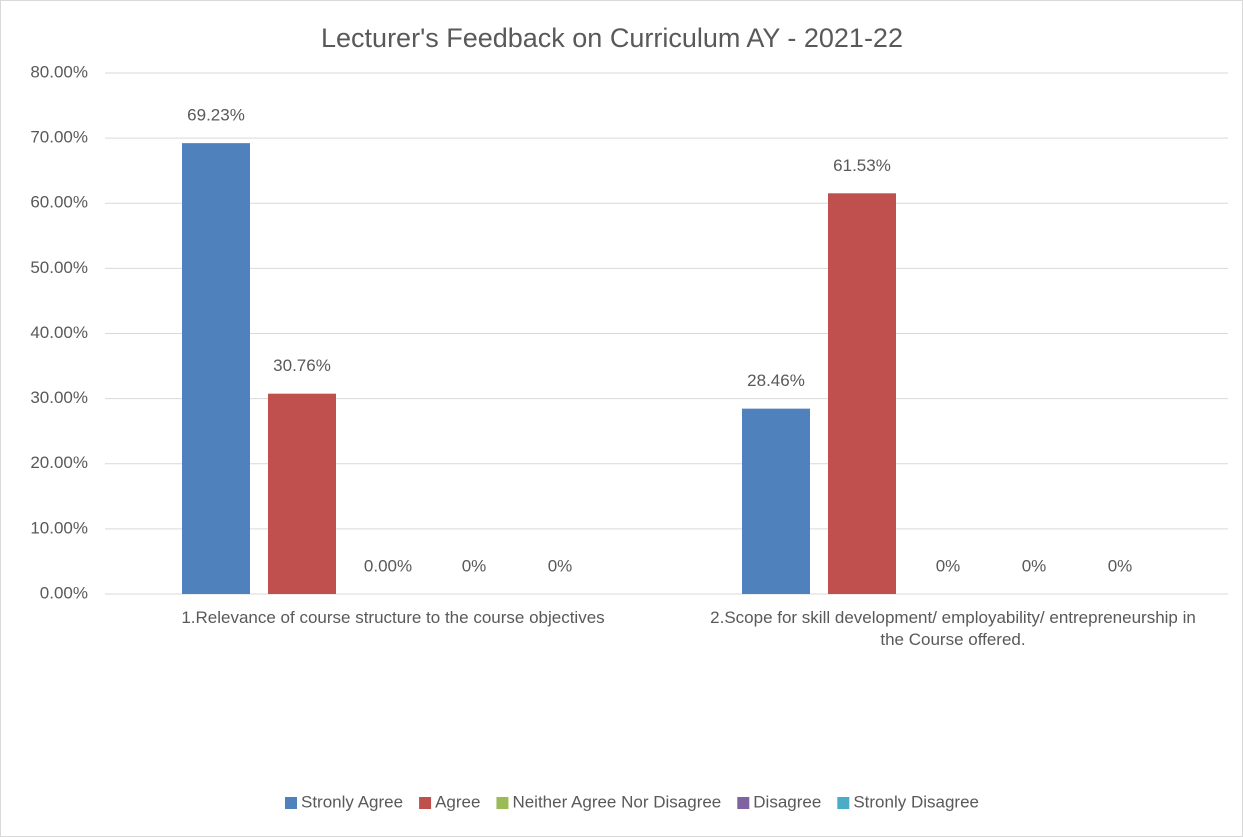 The height and width of the screenshot is (837, 1243). I want to click on y-tick-label: 20.00%, so click(59, 462).